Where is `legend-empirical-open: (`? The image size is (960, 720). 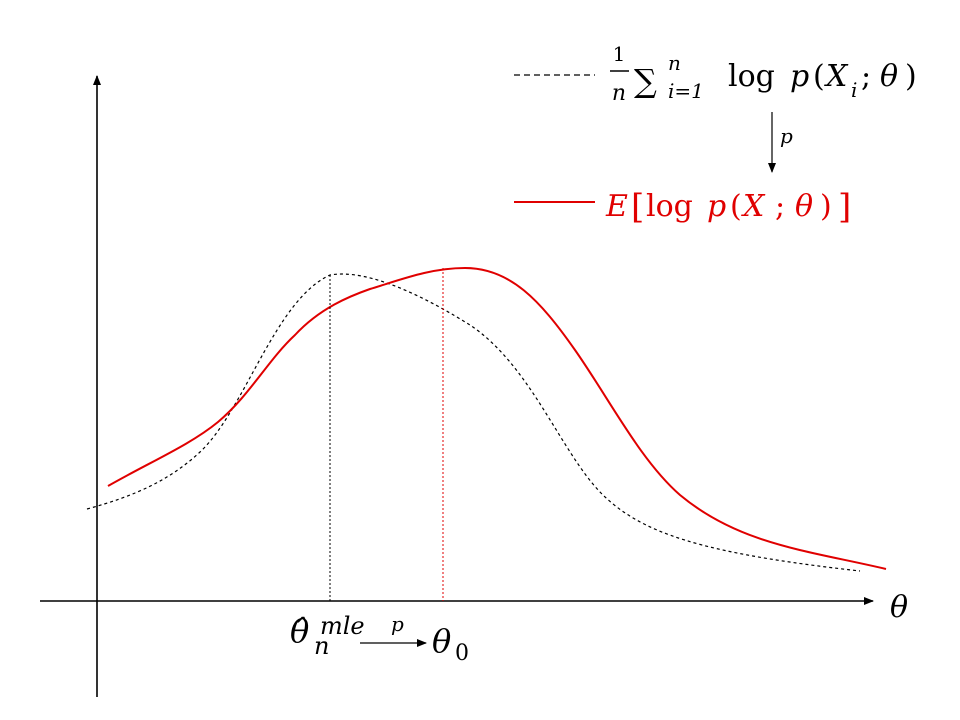
legend-empirical-open: ( is located at coordinates (819, 76).